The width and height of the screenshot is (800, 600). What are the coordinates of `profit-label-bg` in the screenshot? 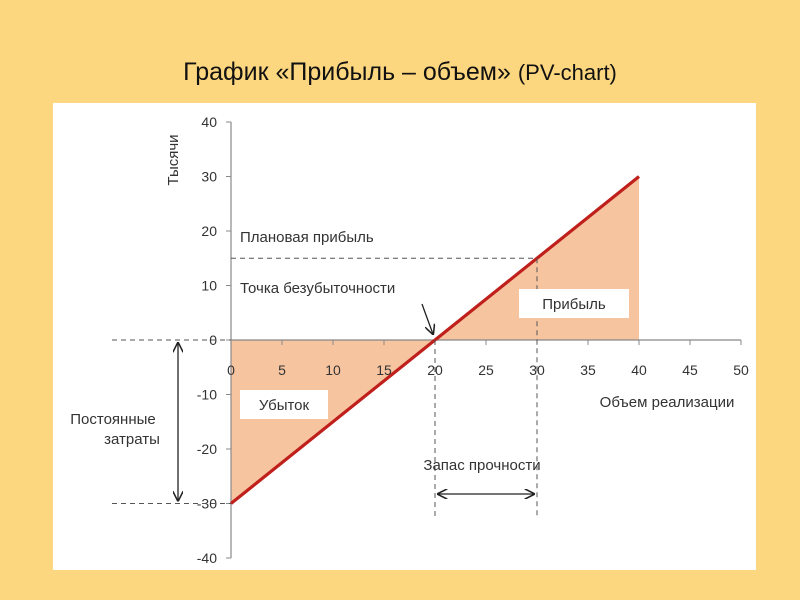 It's located at (574, 303).